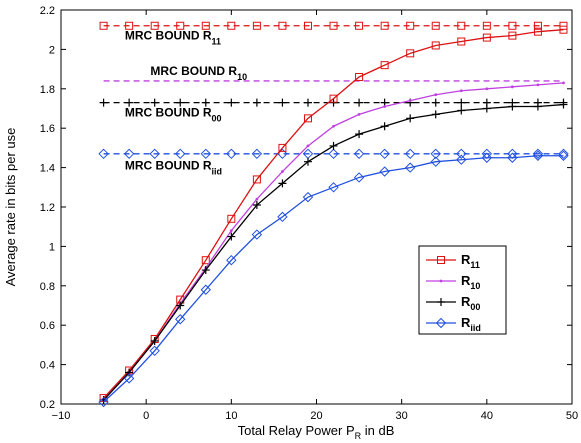  I want to click on x-tick-label: 40, so click(487, 416).